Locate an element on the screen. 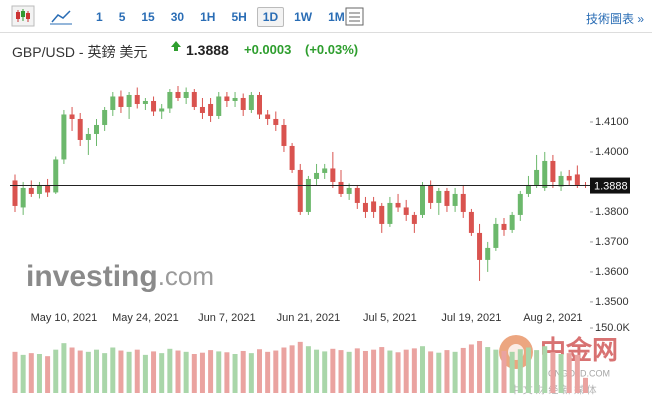 Image resolution: width=652 pixels, height=405 pixels. chart-link: 技術圖表 » is located at coordinates (614, 19).